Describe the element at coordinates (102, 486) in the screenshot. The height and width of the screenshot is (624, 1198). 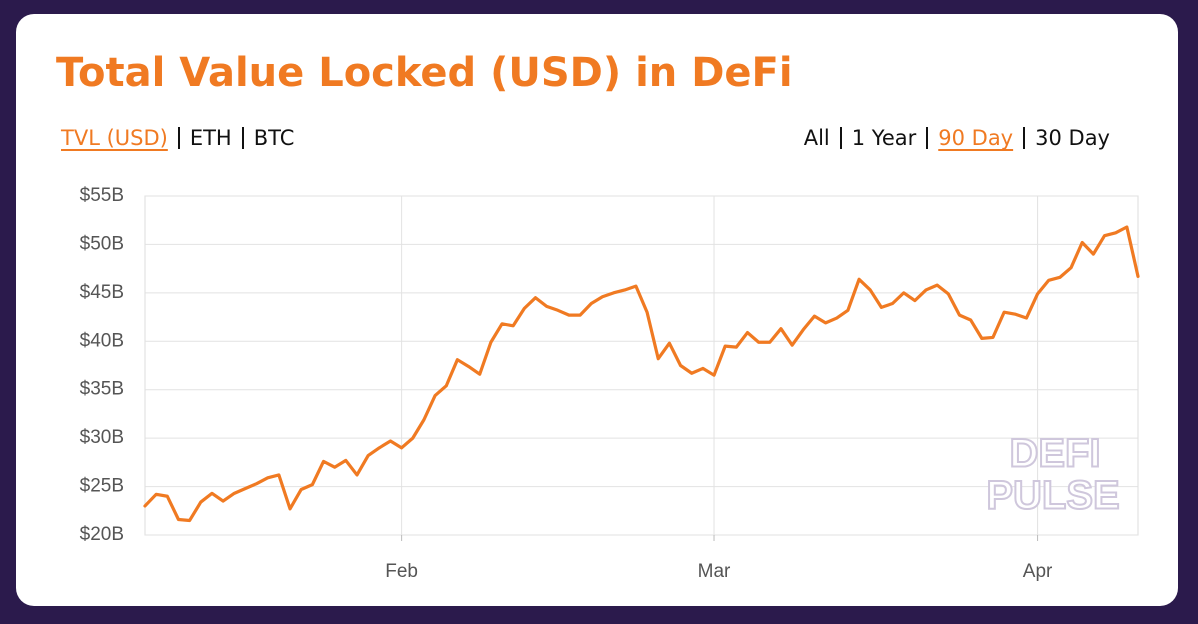
I see `y-tick-label: $25B` at that location.